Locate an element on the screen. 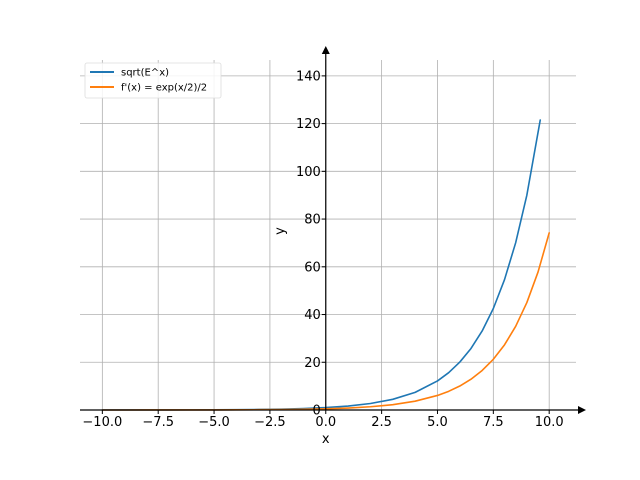 The width and height of the screenshot is (640, 480). x-axis-label: x is located at coordinates (326, 439).